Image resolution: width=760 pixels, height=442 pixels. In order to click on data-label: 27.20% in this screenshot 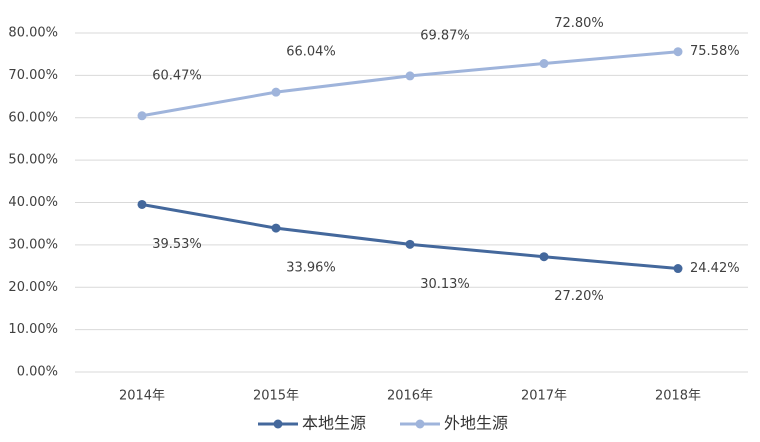, I will do `click(579, 296)`.